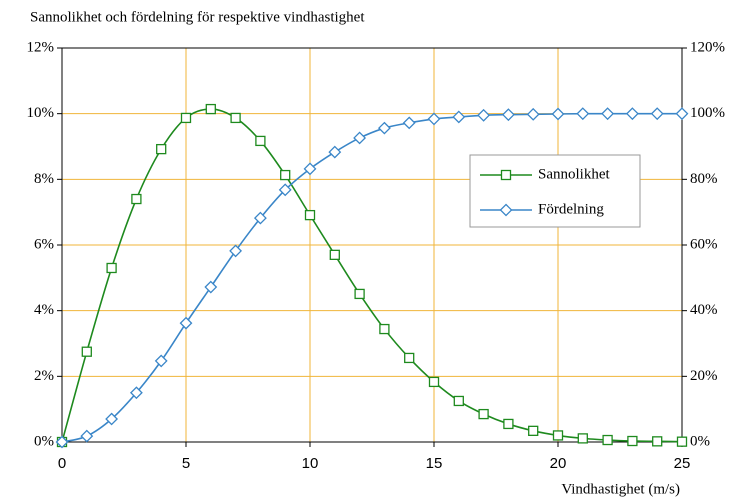  I want to click on x-tick-label: 20, so click(558, 463).